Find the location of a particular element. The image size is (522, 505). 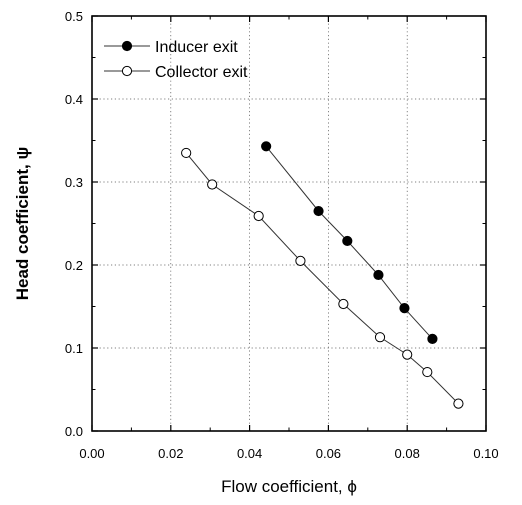

y-tick-label: 0.2 is located at coordinates (74, 265).